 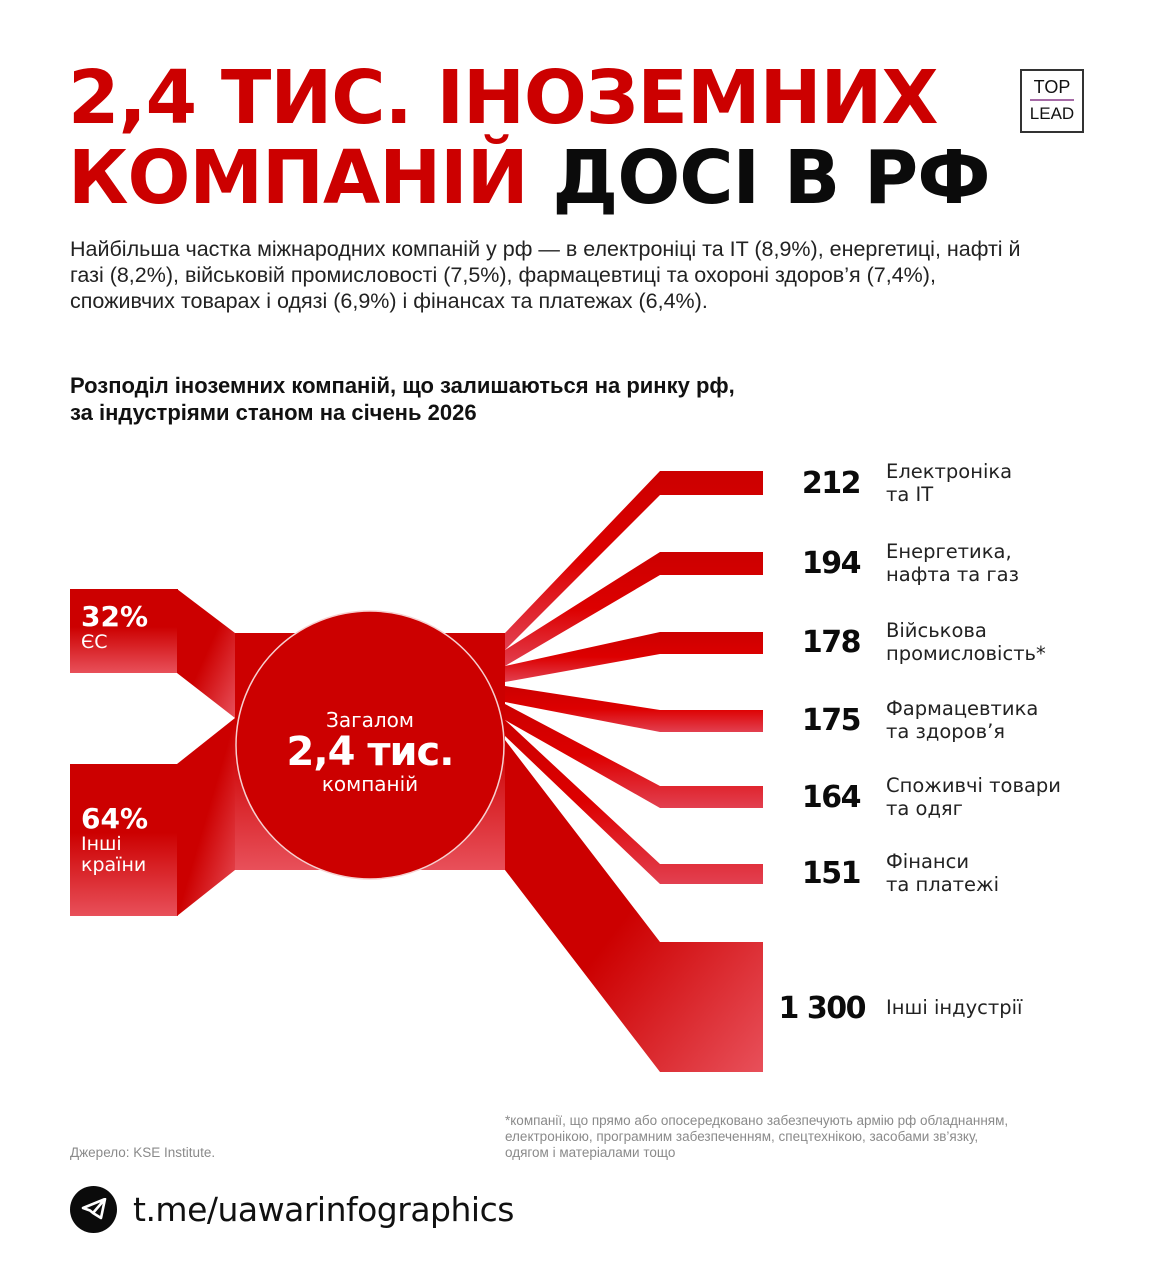 I want to click on page-title: 2,4 тис. іноземних компаній досі в рф, so click(x=529, y=138).